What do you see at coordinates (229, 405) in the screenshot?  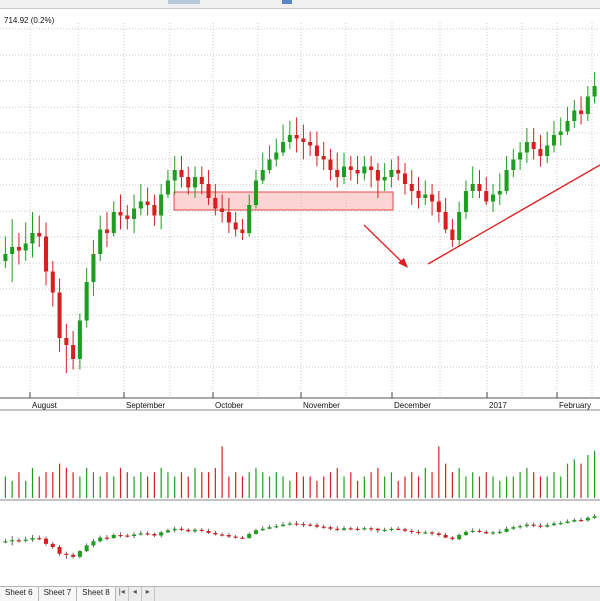 I see `x-tick-label: October` at bounding box center [229, 405].